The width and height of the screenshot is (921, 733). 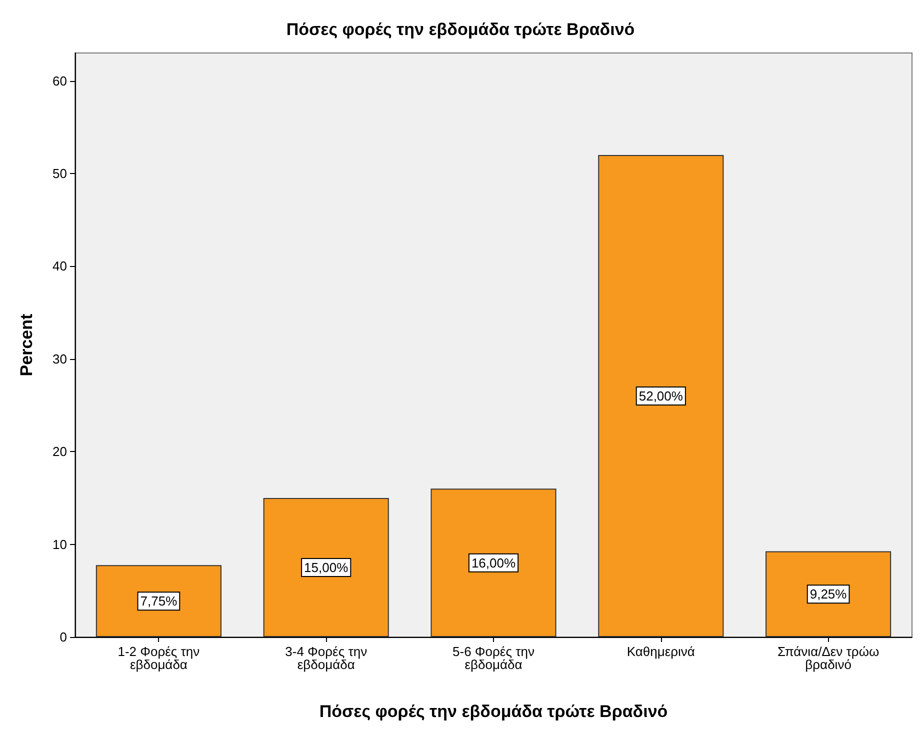 I want to click on y-tick-label: 60, so click(x=59, y=80).